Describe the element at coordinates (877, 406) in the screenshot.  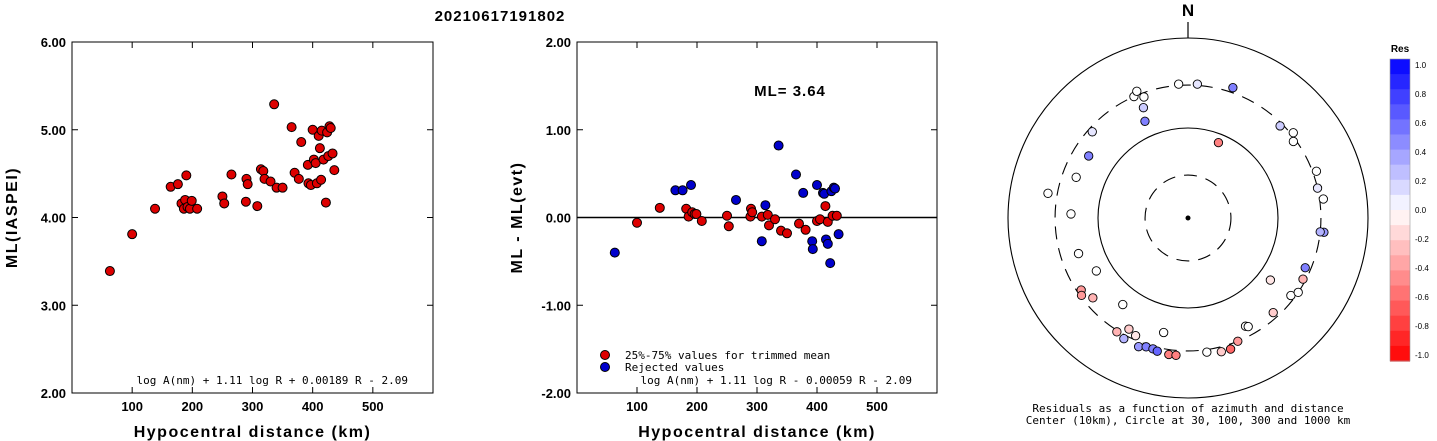
I see `x-tick-label: 500` at that location.